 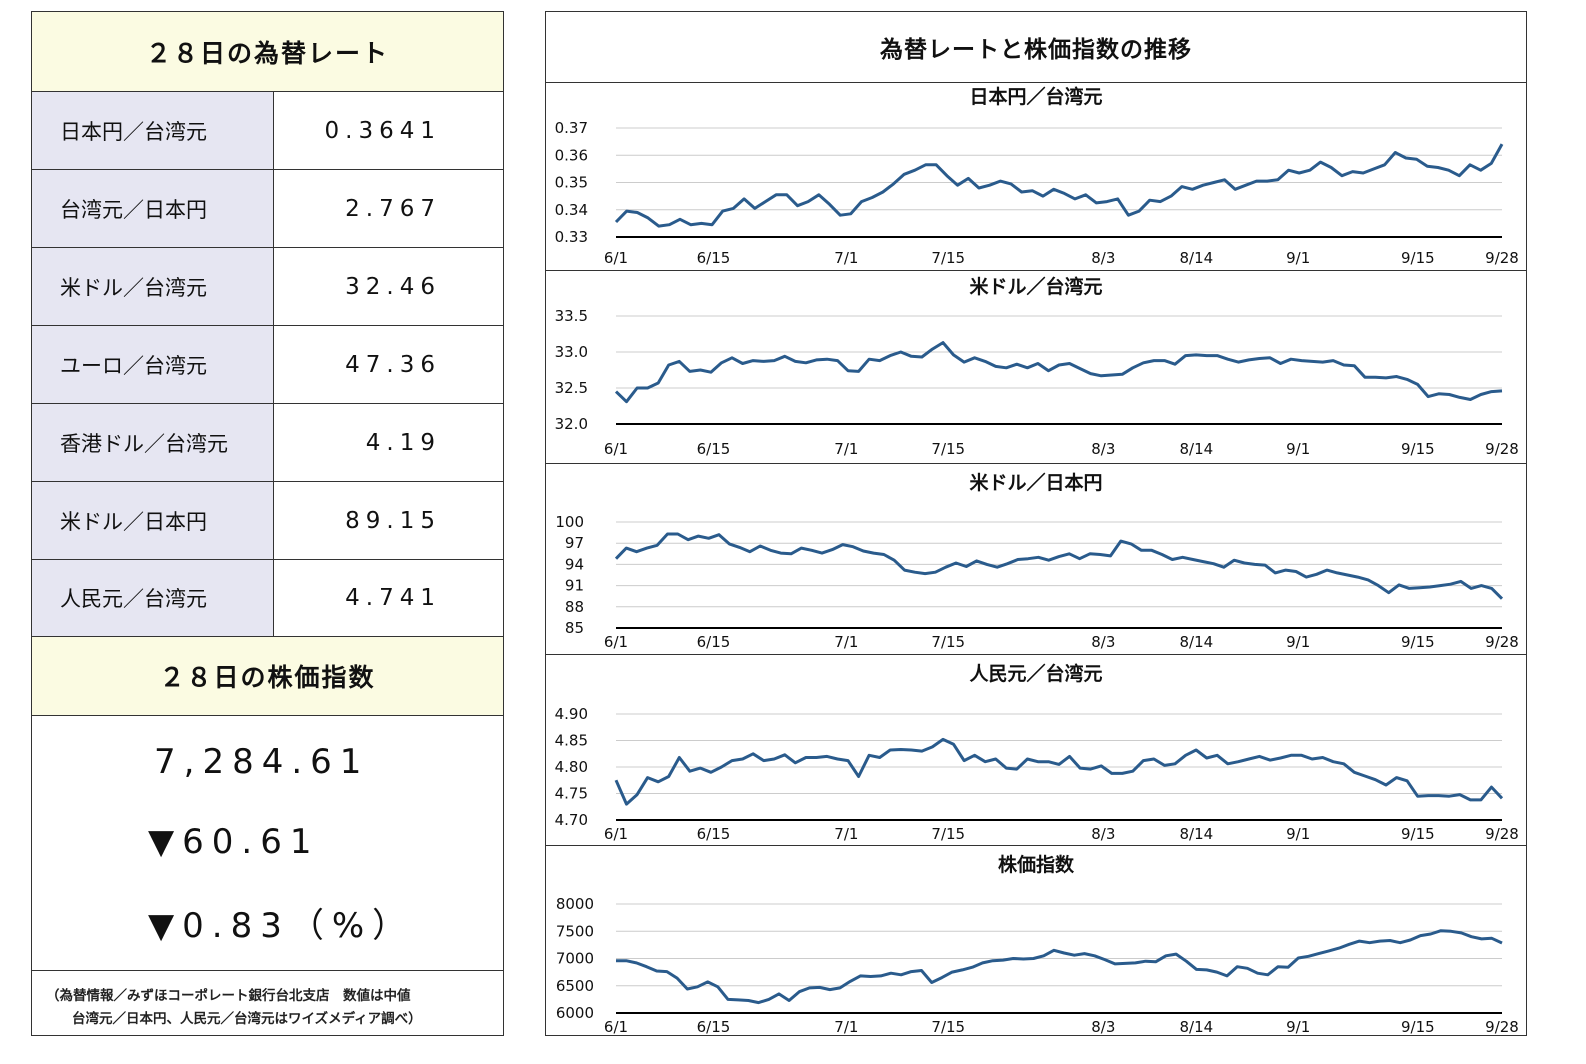 What do you see at coordinates (574, 564) in the screenshot?
I see `y-tick-label: 94` at bounding box center [574, 564].